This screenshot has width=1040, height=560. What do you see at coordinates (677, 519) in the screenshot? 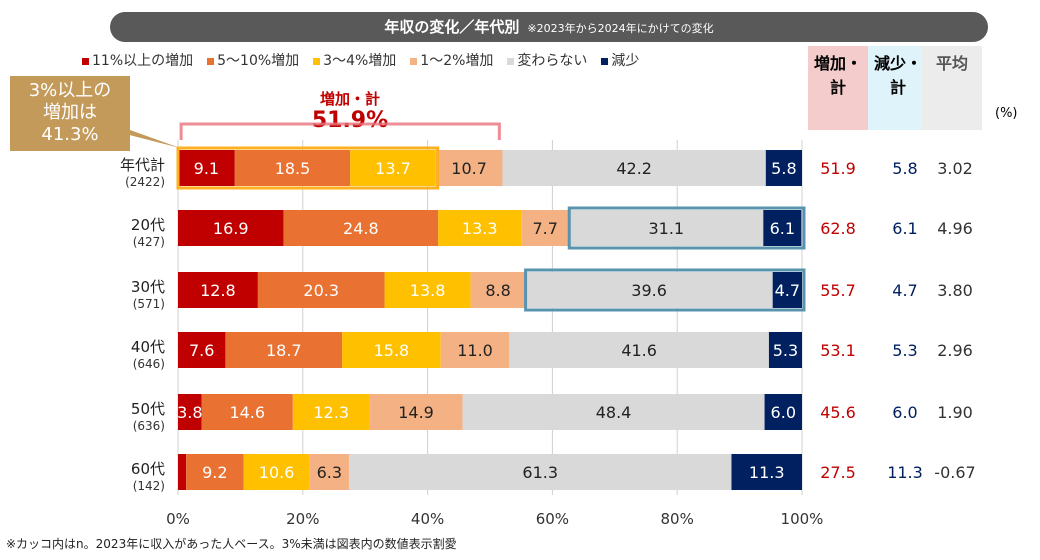
I see `x-tick-label: 80%` at bounding box center [677, 519].